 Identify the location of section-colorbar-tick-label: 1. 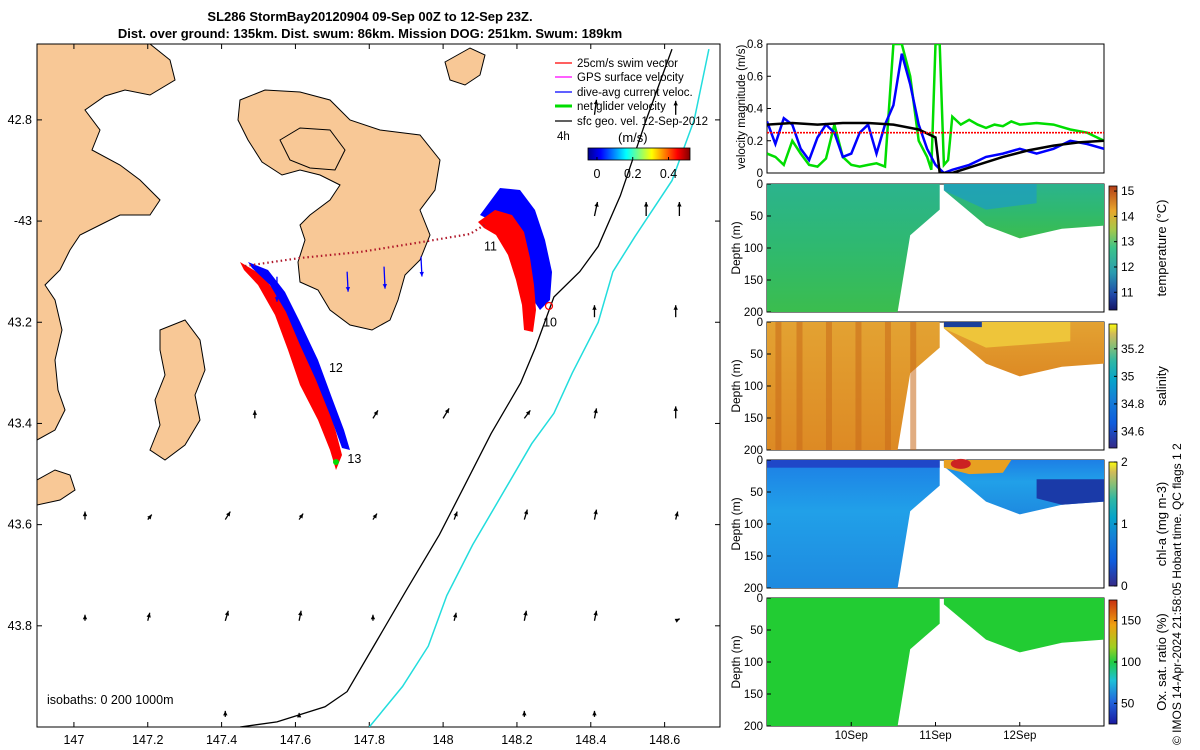
(1124, 524).